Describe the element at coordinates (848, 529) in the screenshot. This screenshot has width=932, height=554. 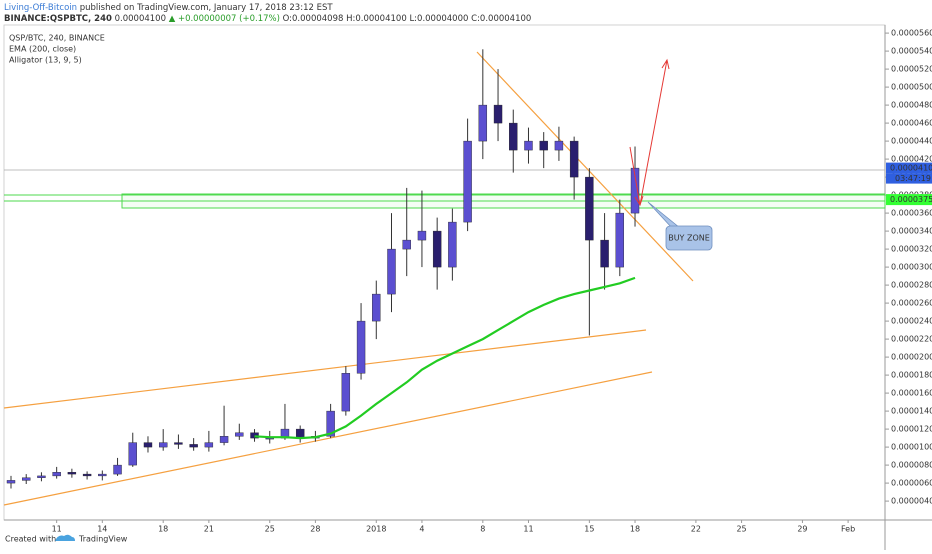
I see `x-tick-label: Feb` at that location.